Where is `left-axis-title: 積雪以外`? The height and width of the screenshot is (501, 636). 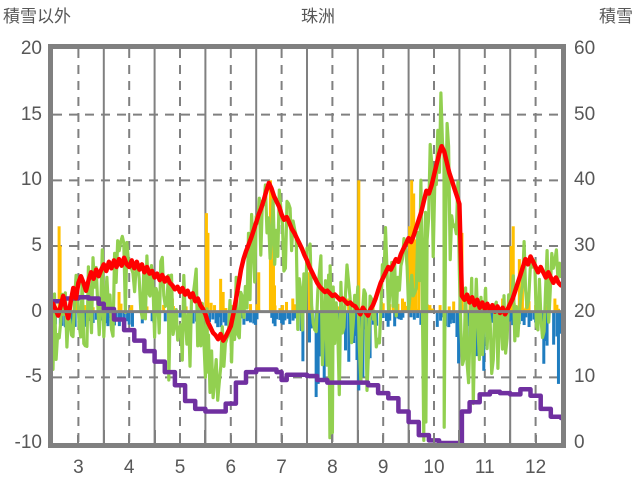
left-axis-title: 積雪以外 is located at coordinates (37, 16).